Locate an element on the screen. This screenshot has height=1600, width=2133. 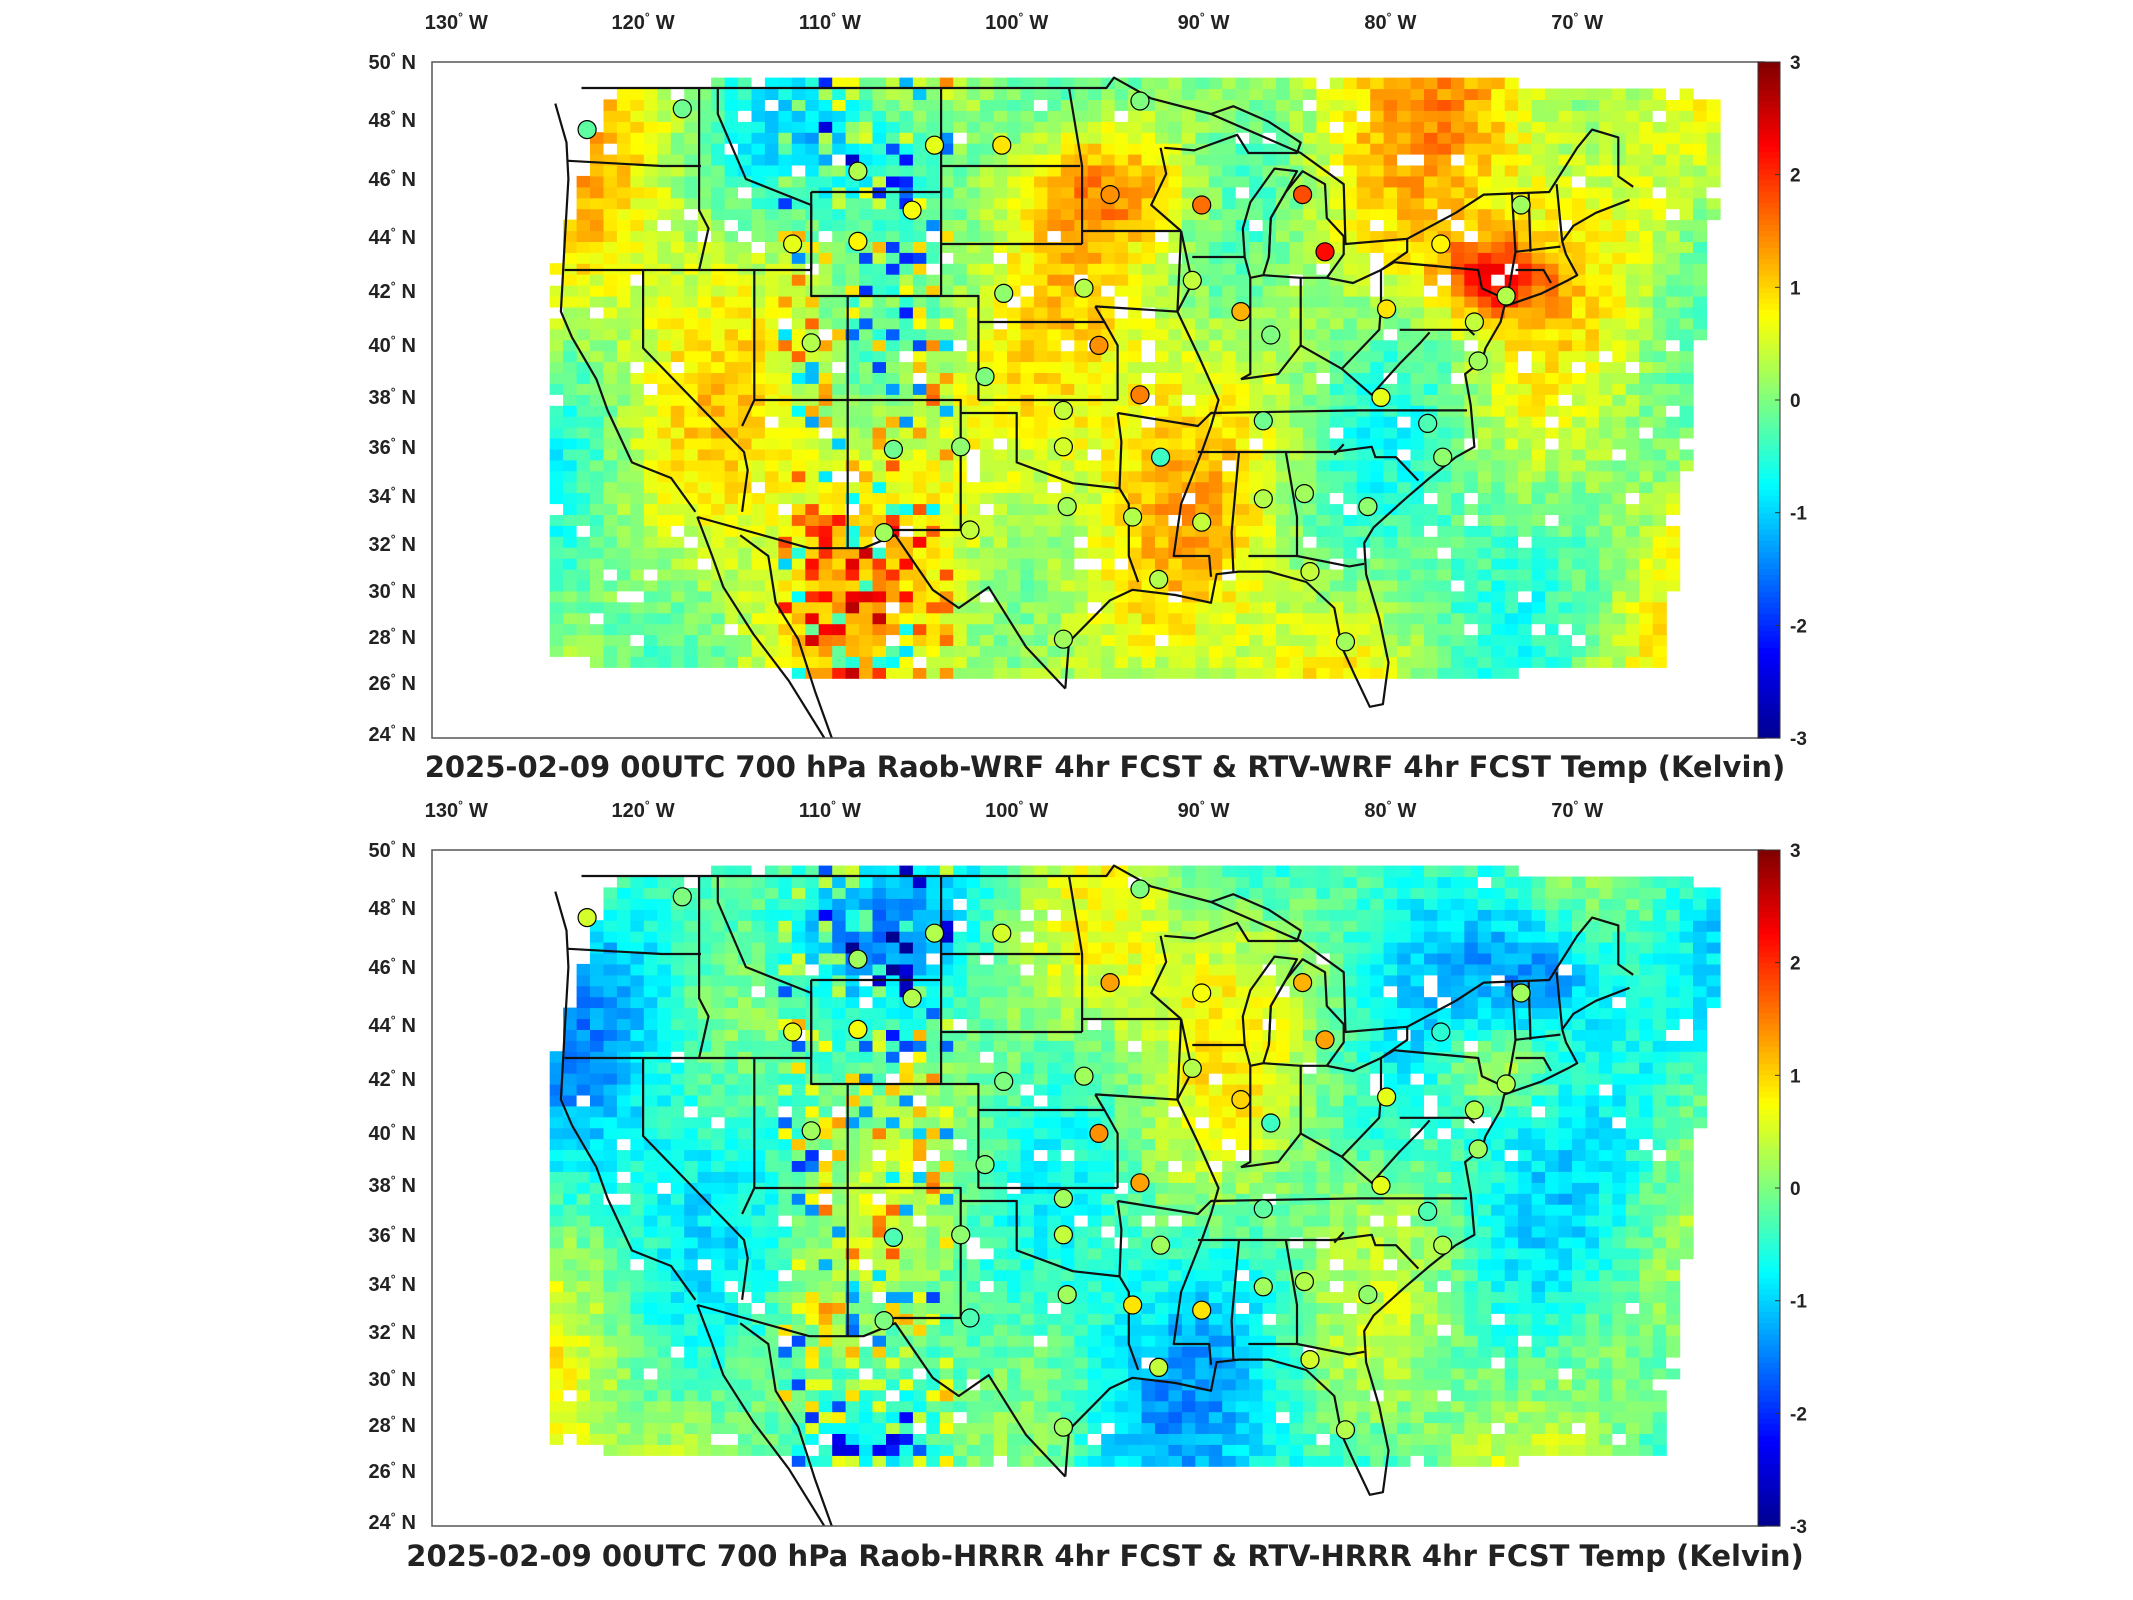
hemisphere: N is located at coordinates (409, 121).